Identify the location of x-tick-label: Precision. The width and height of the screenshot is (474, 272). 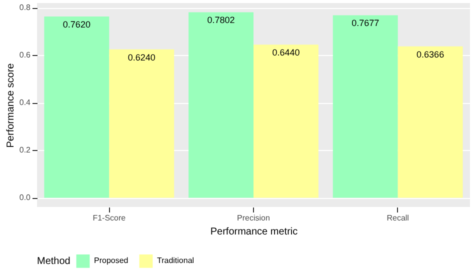
(253, 218).